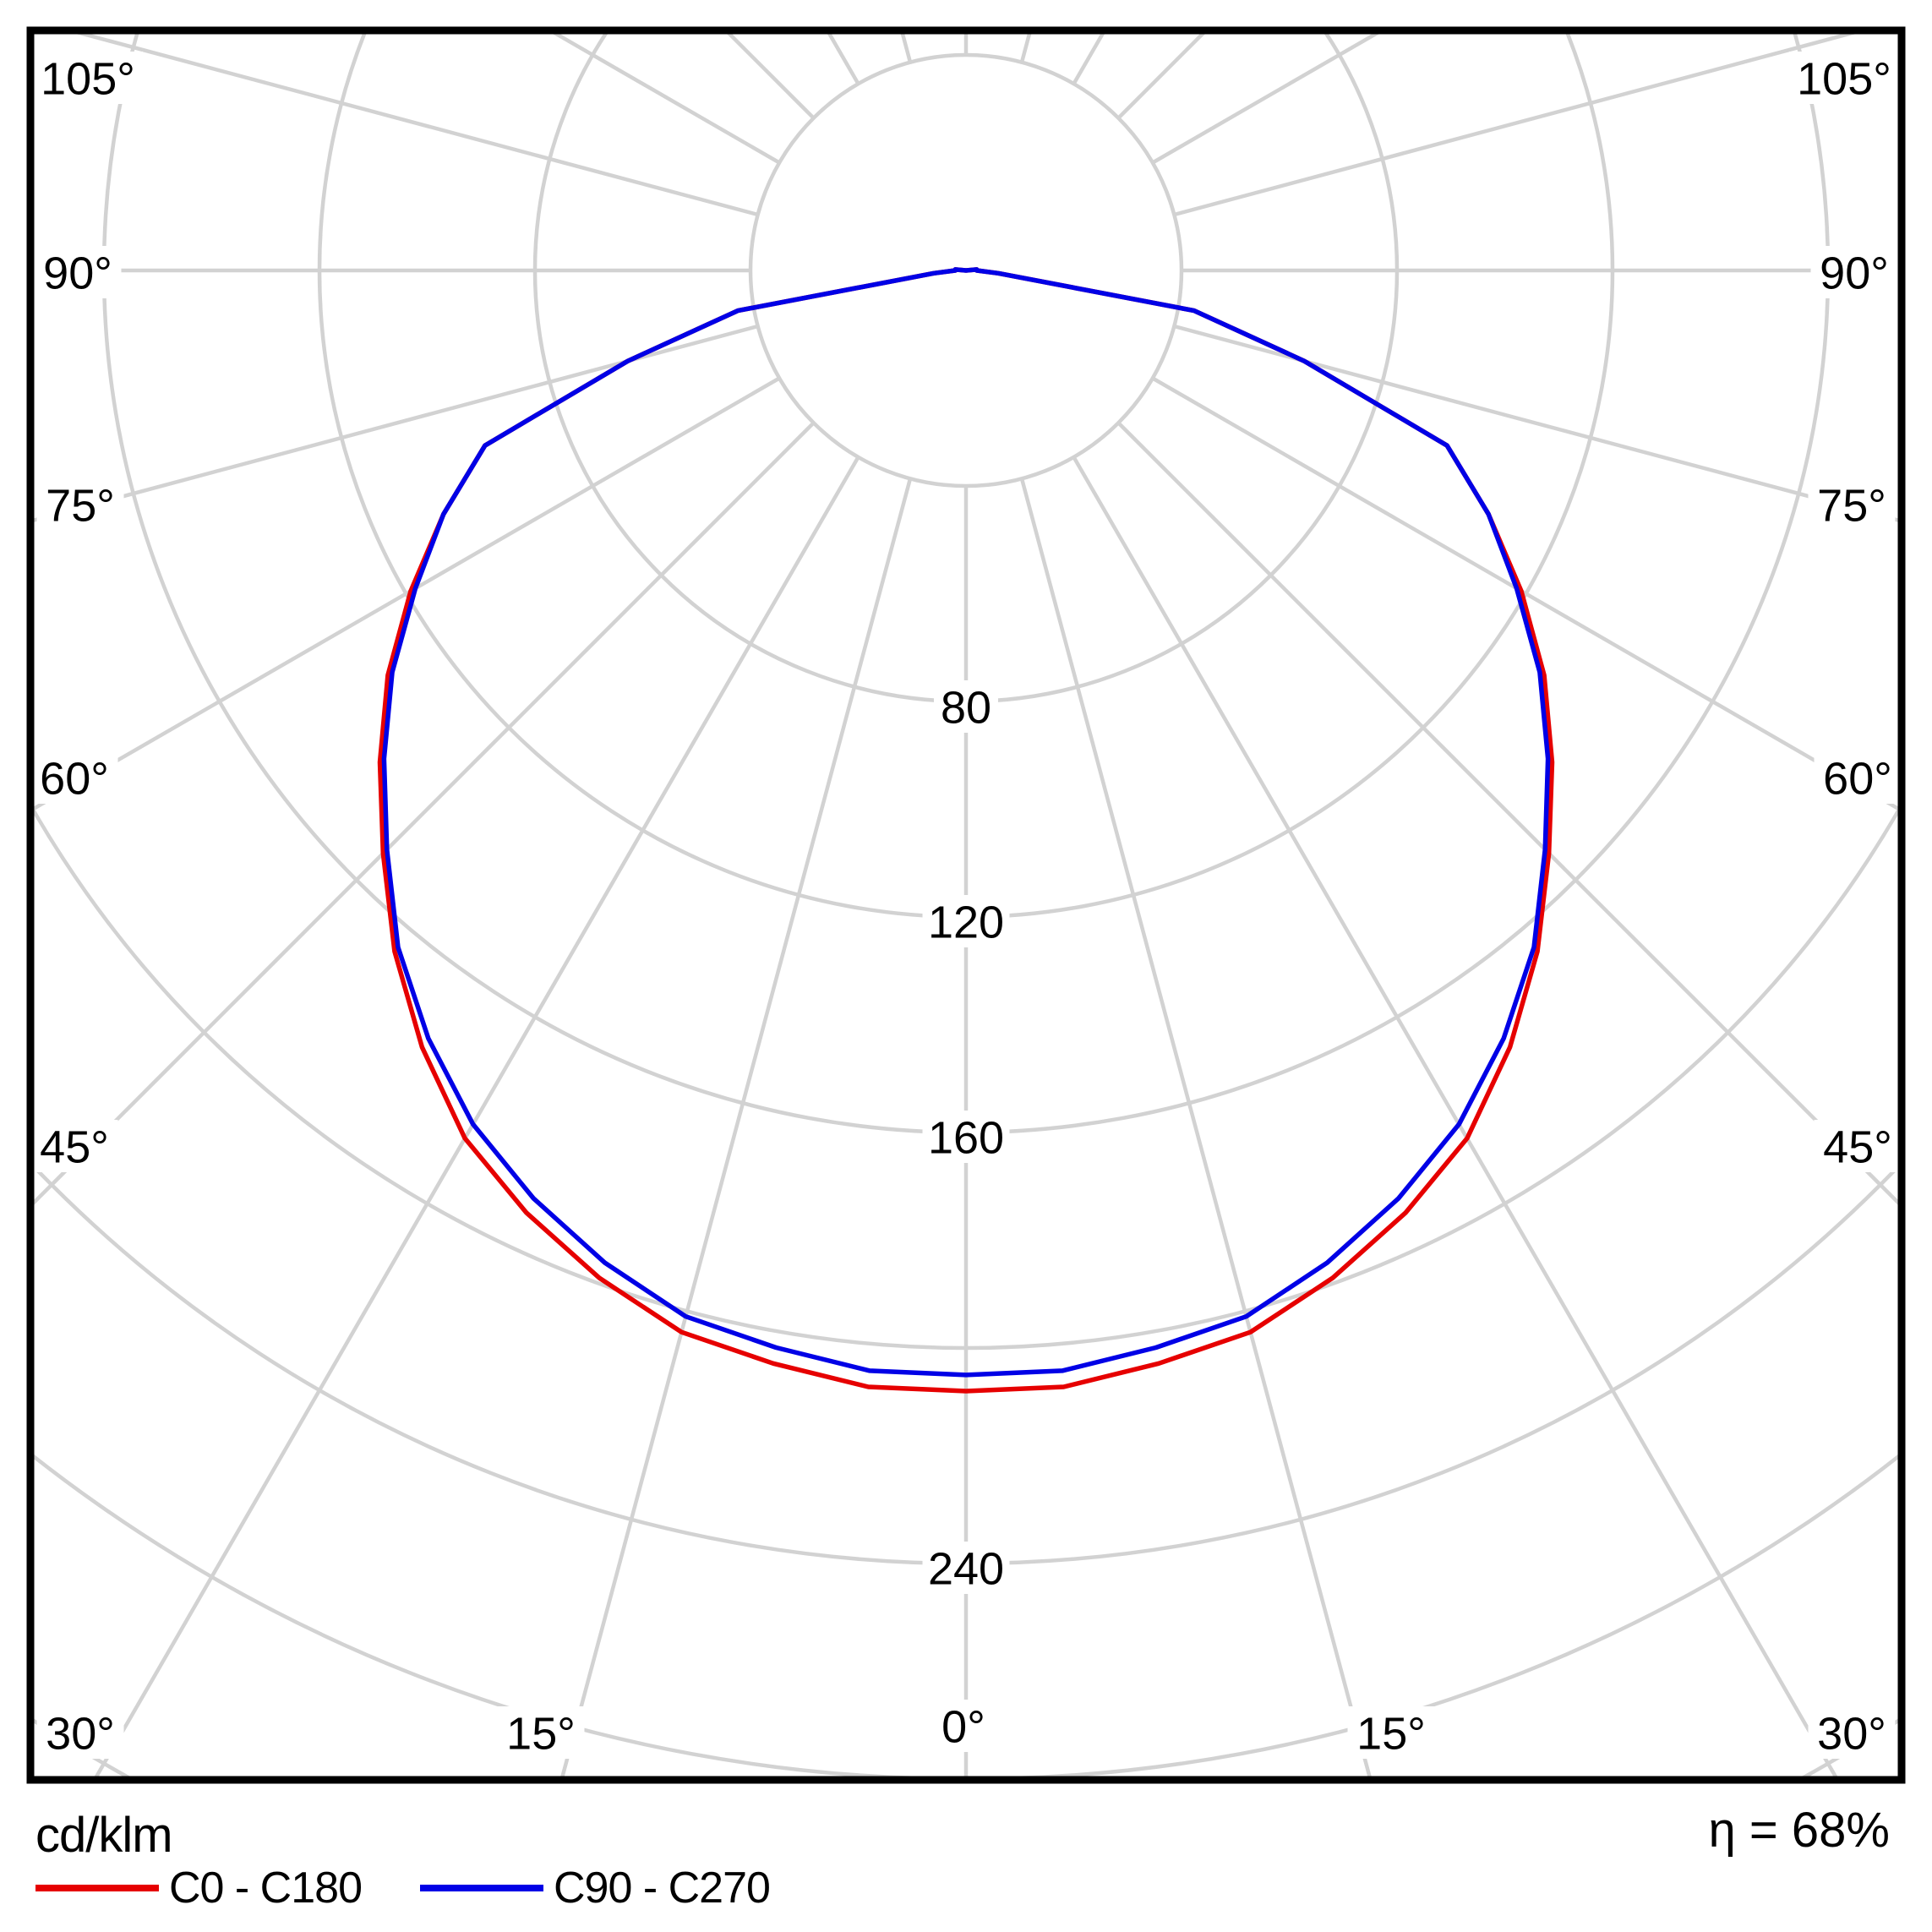  I want to click on angle-label-bottom-0-bg, so click(963, 1726).